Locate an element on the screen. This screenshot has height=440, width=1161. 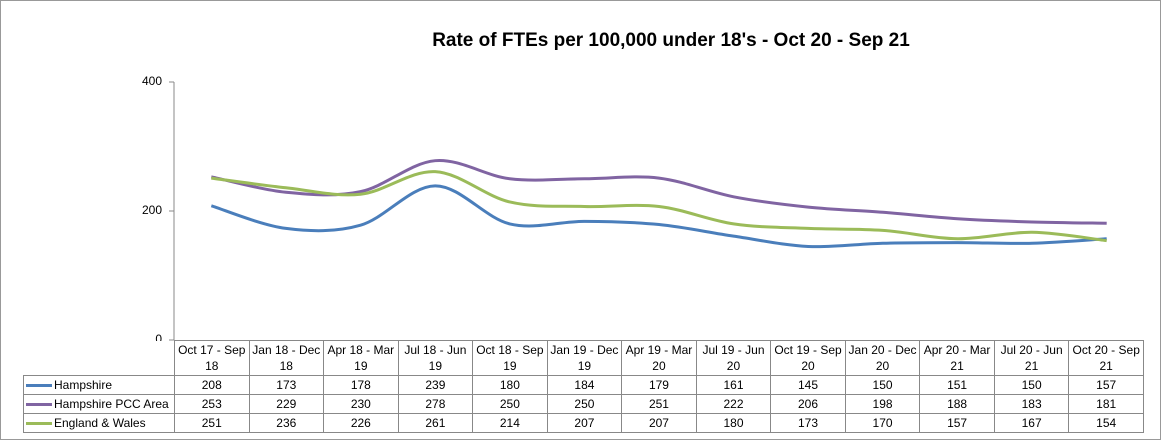
value-cell: 236 is located at coordinates (286, 423).